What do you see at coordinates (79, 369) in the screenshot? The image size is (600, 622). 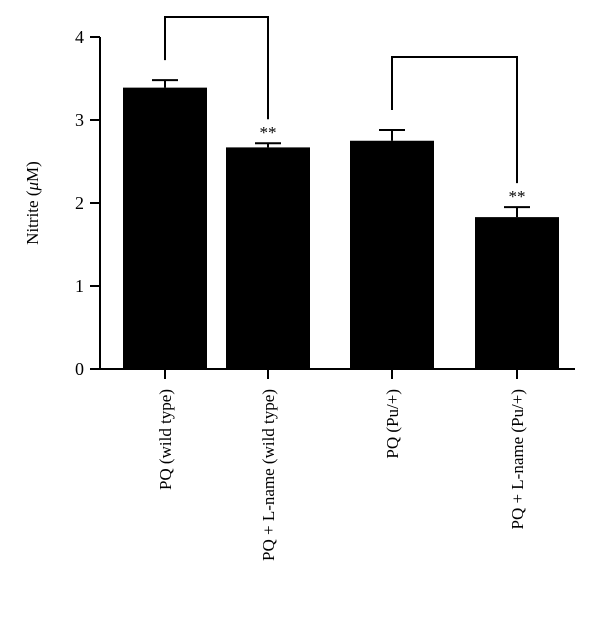 I see `y-tick-label: 0` at bounding box center [79, 369].